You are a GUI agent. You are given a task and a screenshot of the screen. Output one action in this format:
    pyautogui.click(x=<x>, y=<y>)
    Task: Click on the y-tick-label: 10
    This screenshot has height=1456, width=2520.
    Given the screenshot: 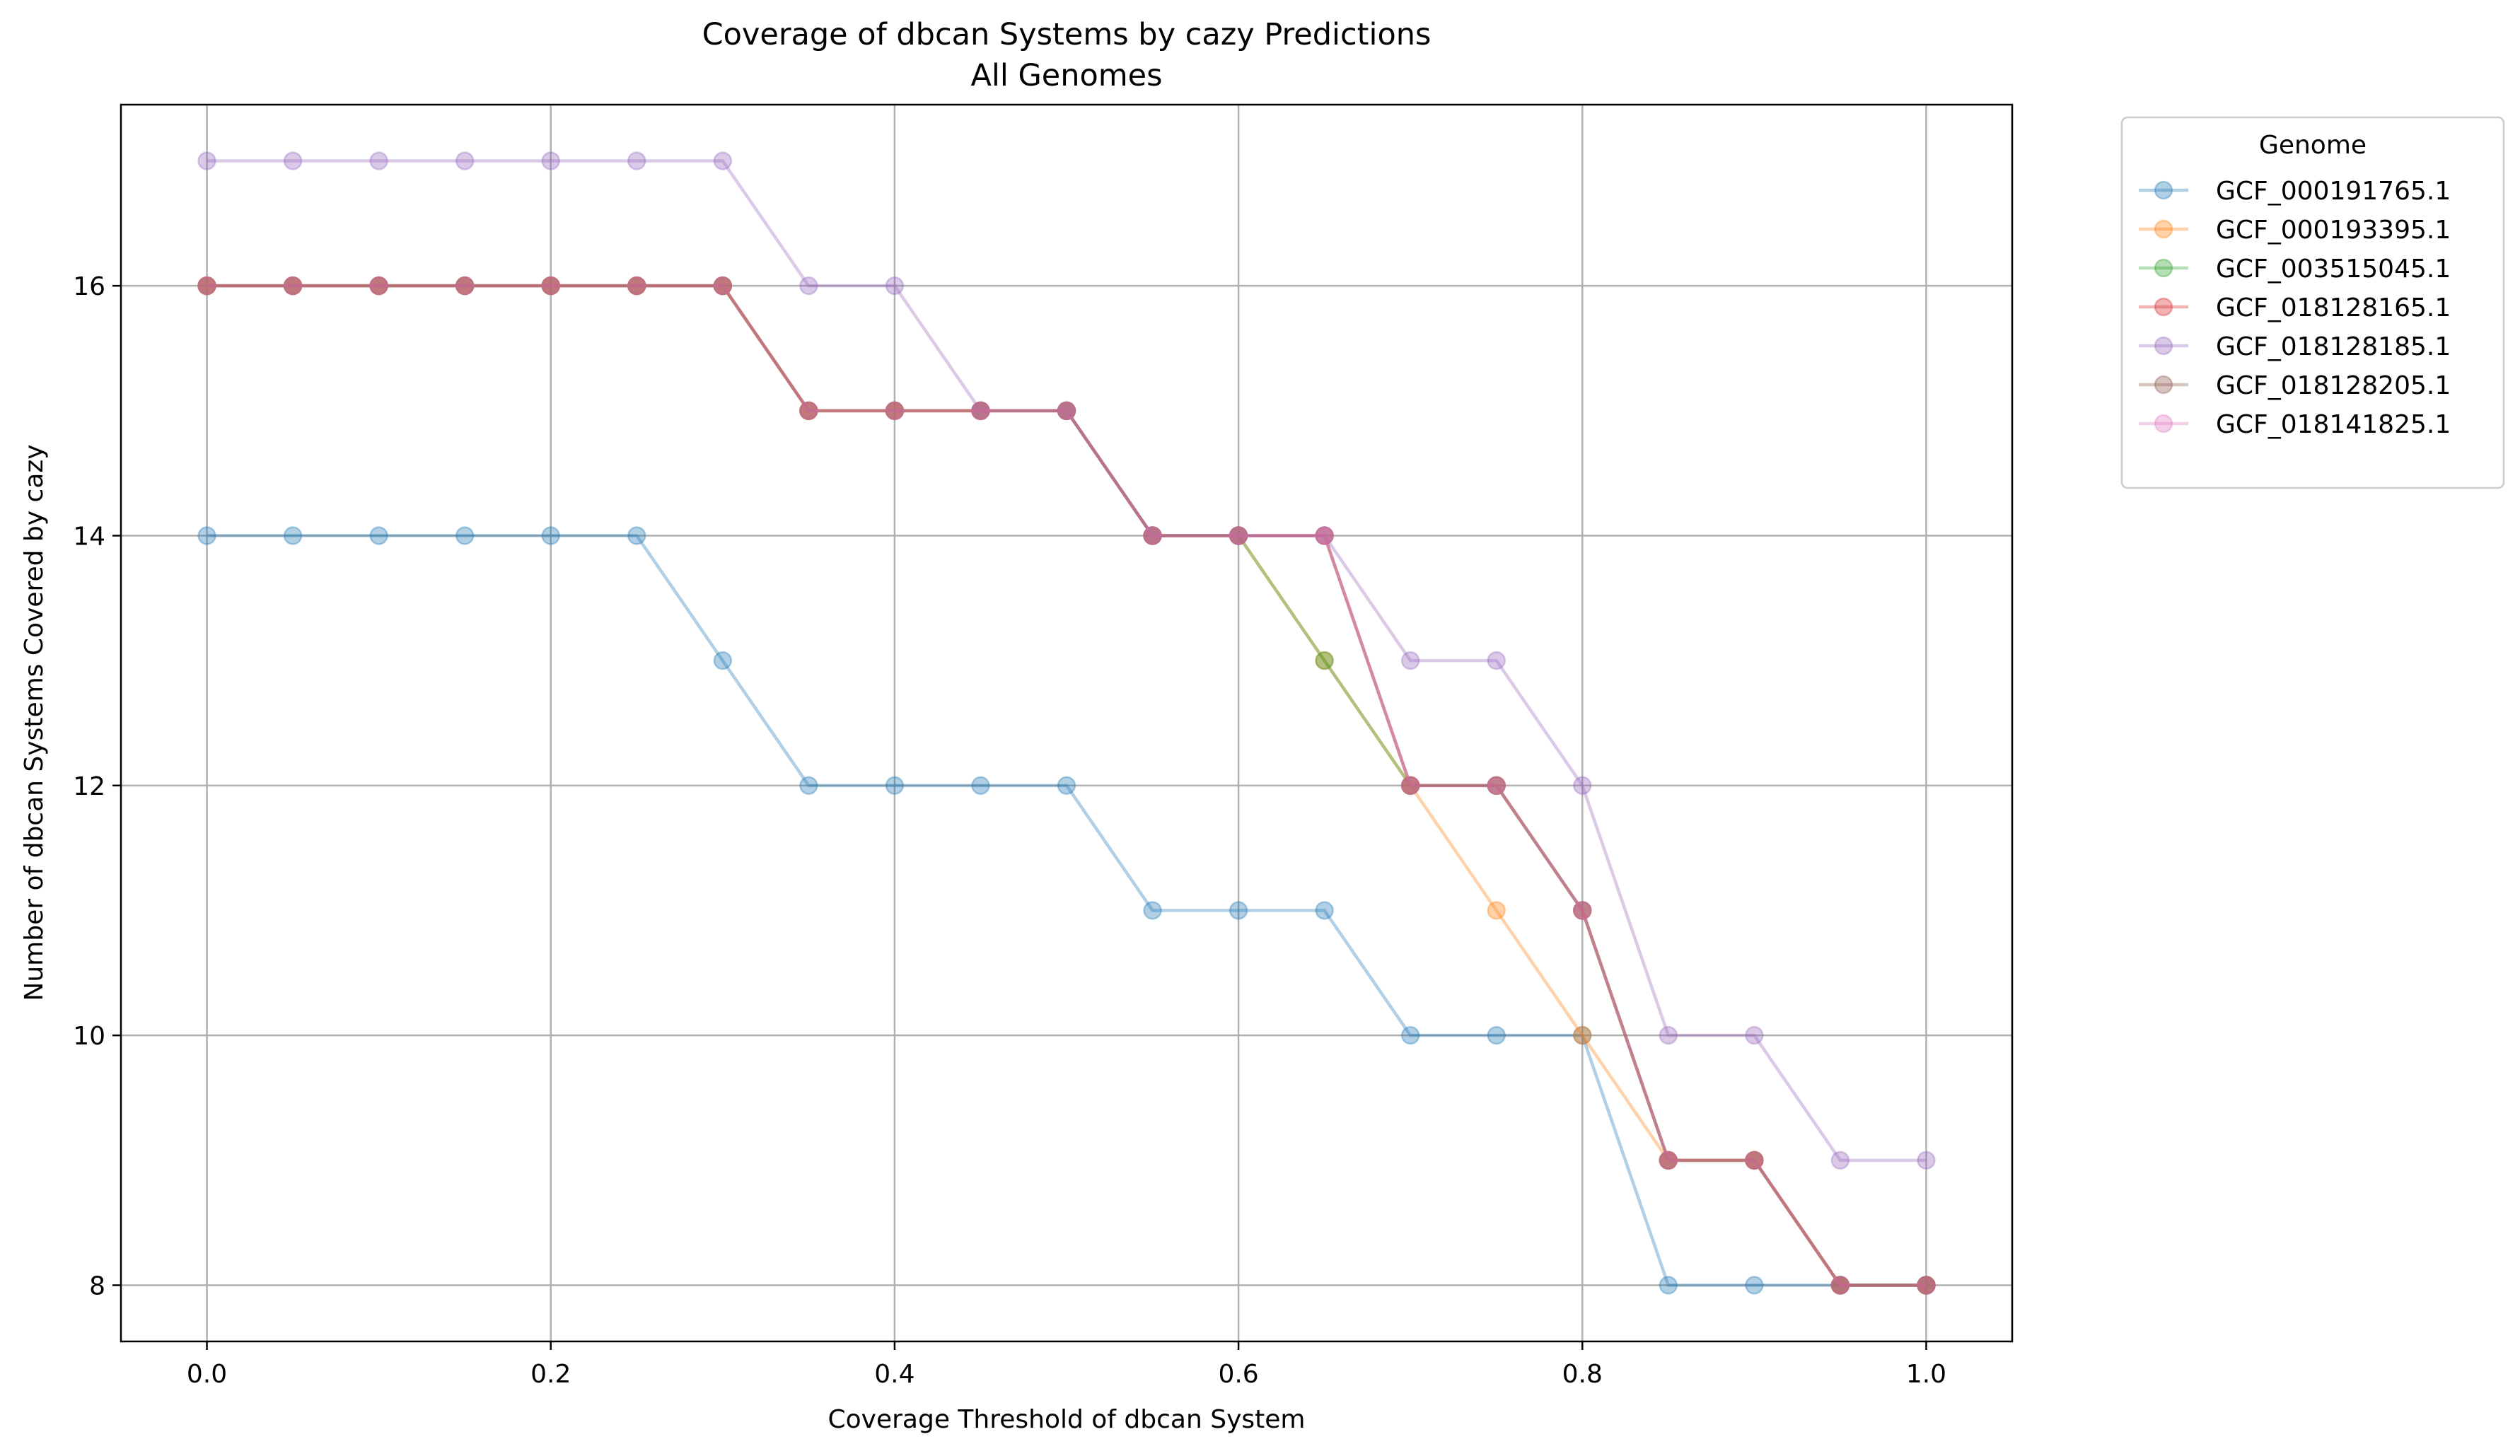 What is the action you would take?
    pyautogui.click(x=89, y=1036)
    